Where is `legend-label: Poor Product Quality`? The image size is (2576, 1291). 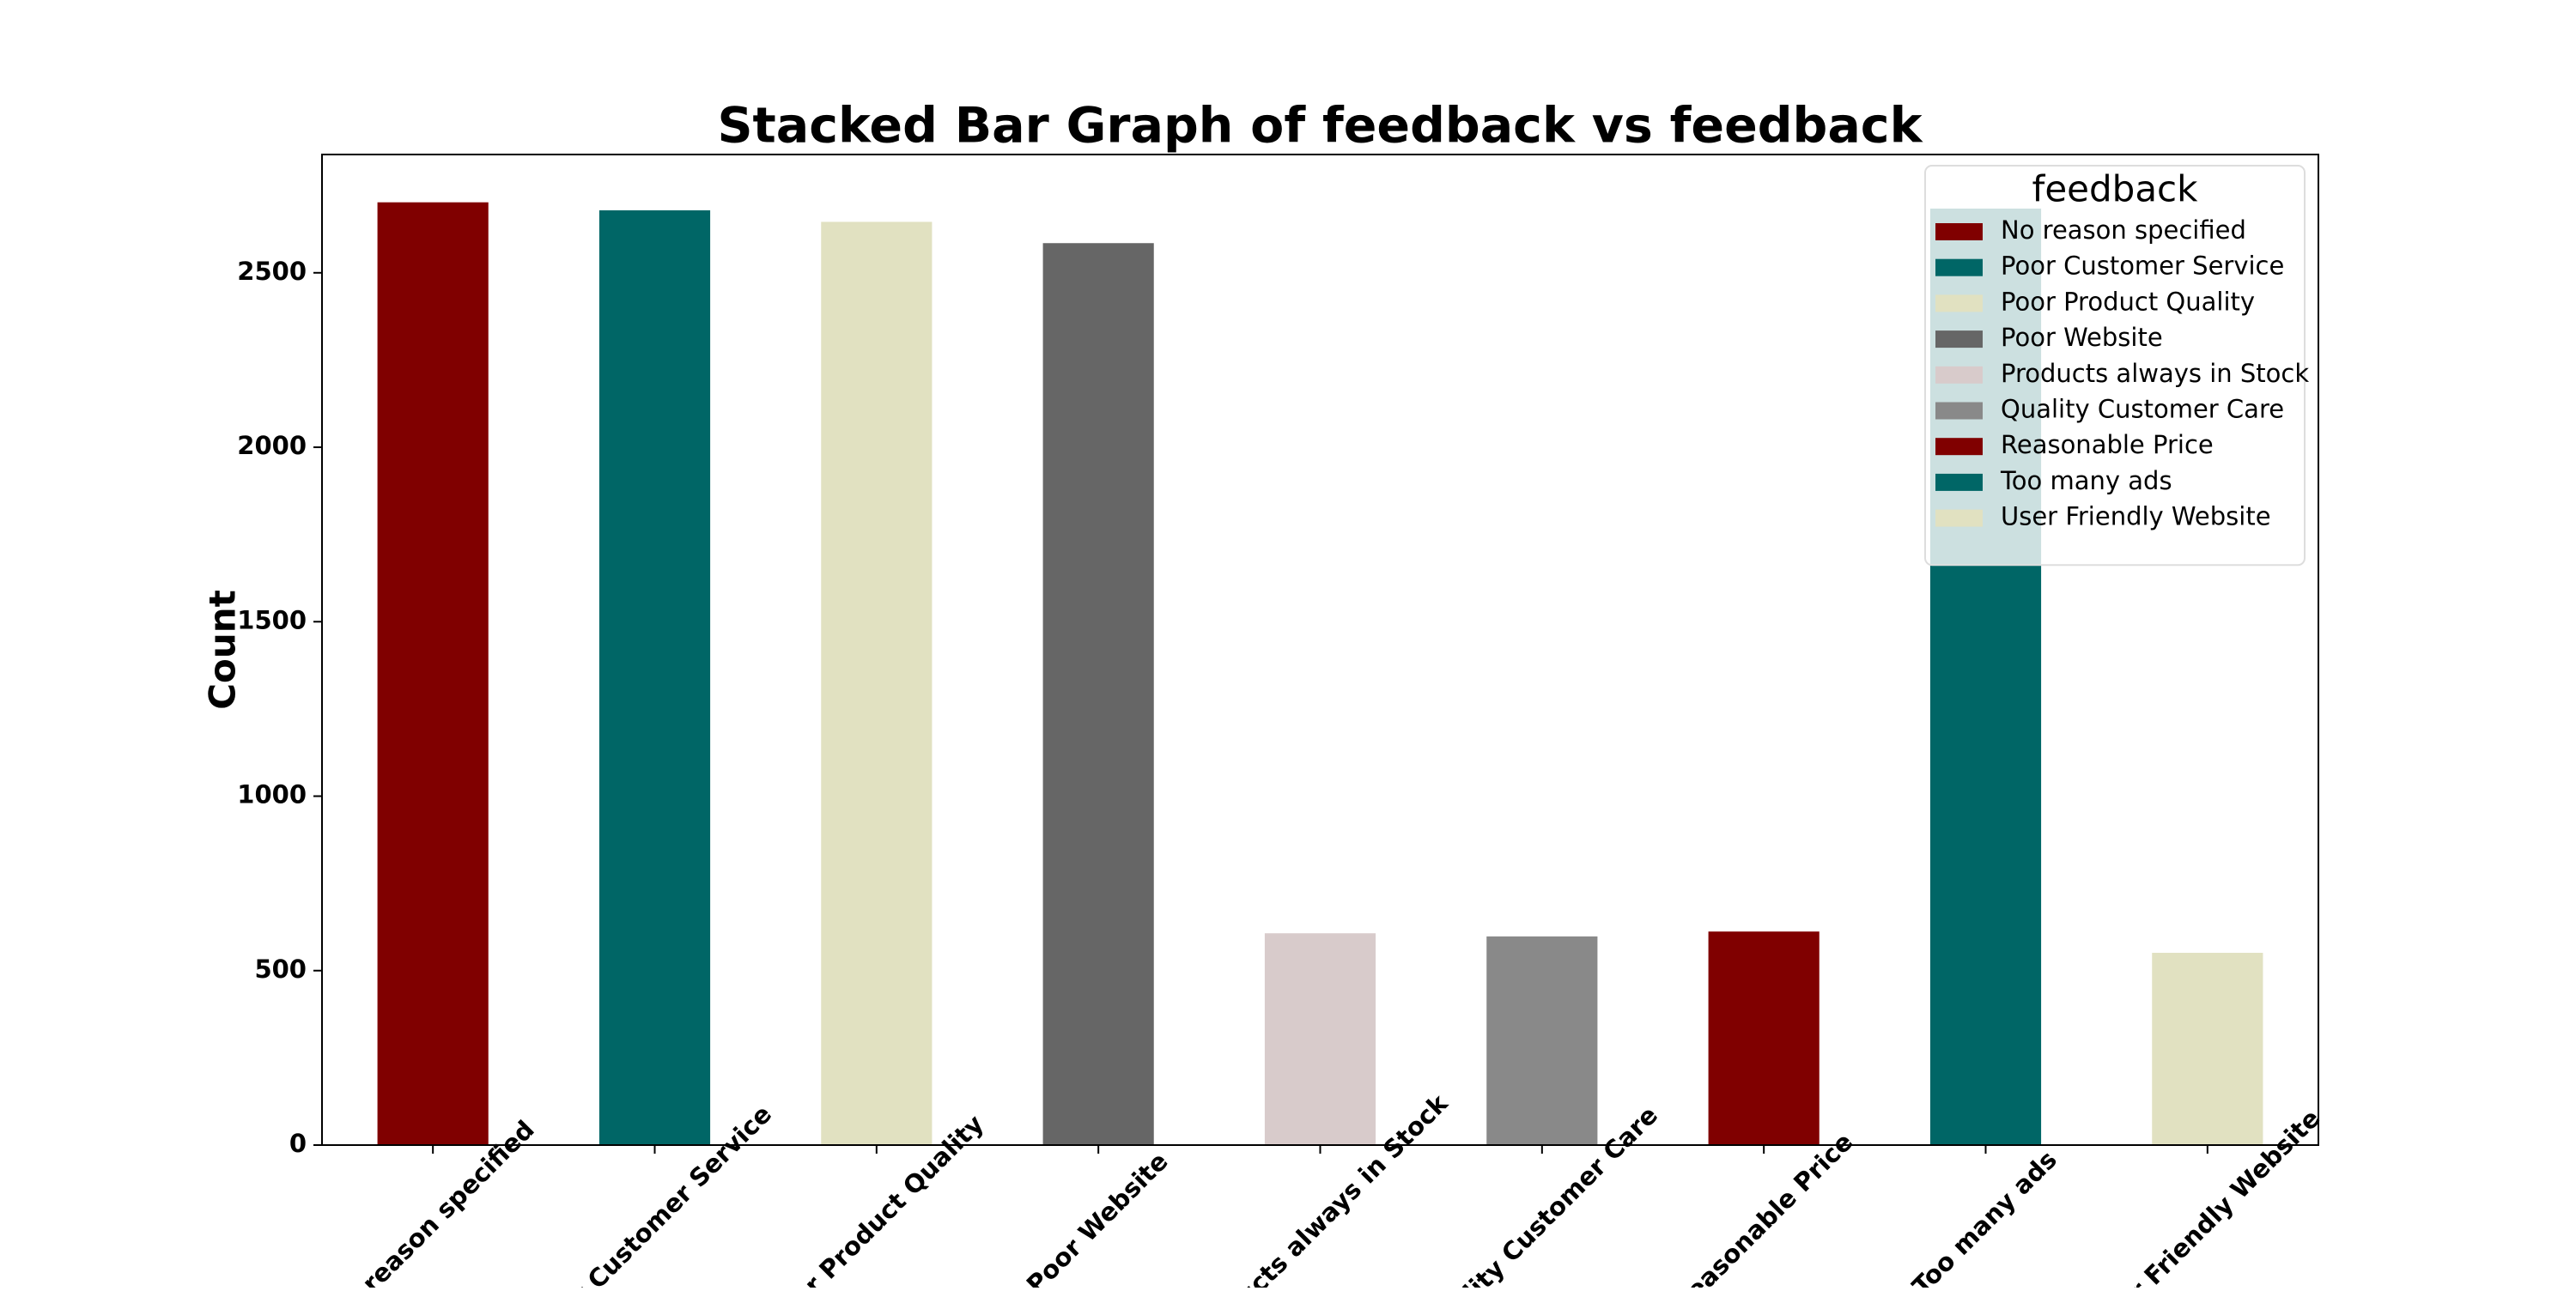 legend-label: Poor Product Quality is located at coordinates (2128, 302).